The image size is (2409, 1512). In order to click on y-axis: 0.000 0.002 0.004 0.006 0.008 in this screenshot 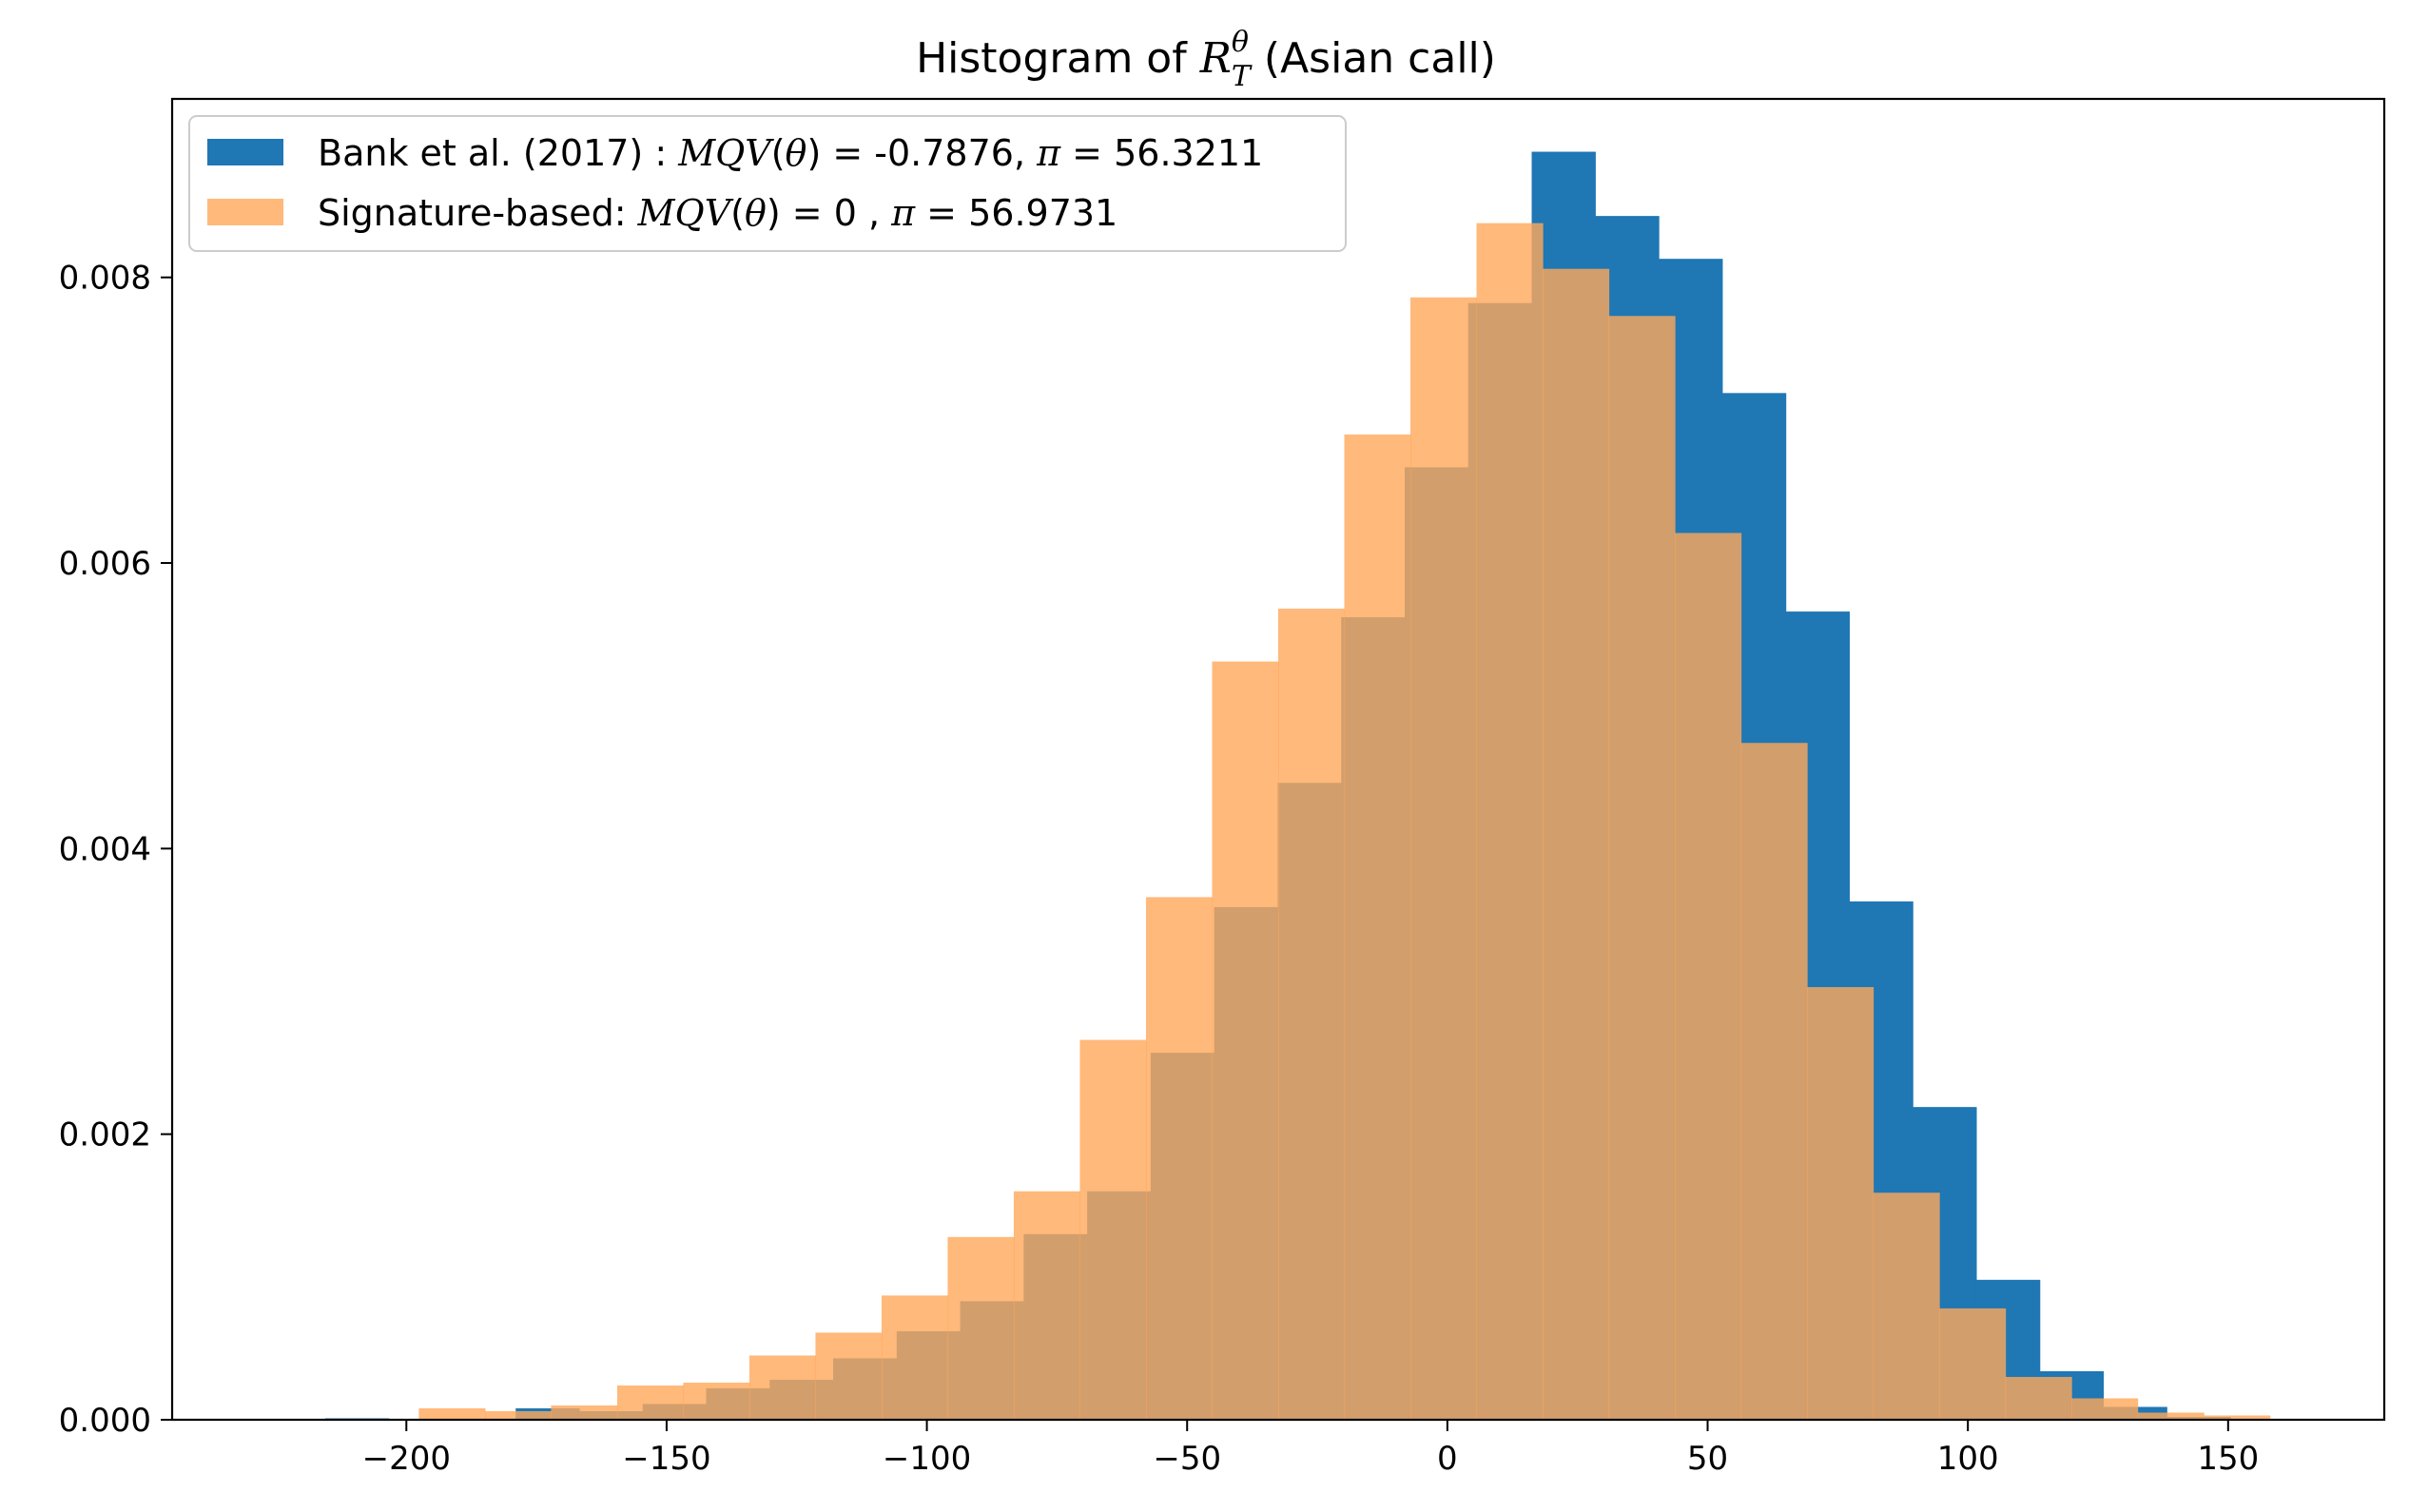, I will do `click(115, 850)`.